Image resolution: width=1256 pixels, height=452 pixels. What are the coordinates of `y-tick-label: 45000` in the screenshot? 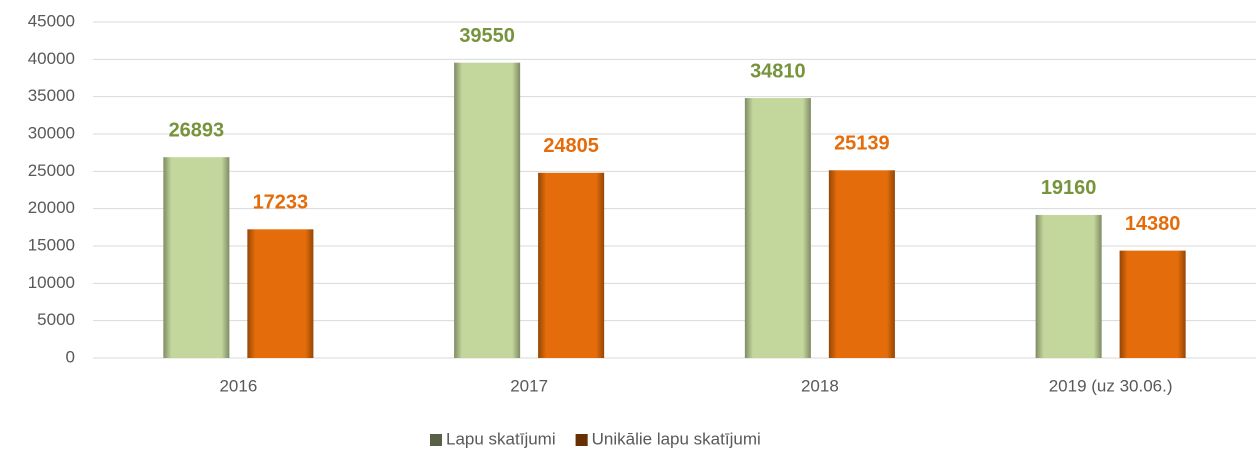 It's located at (51, 20).